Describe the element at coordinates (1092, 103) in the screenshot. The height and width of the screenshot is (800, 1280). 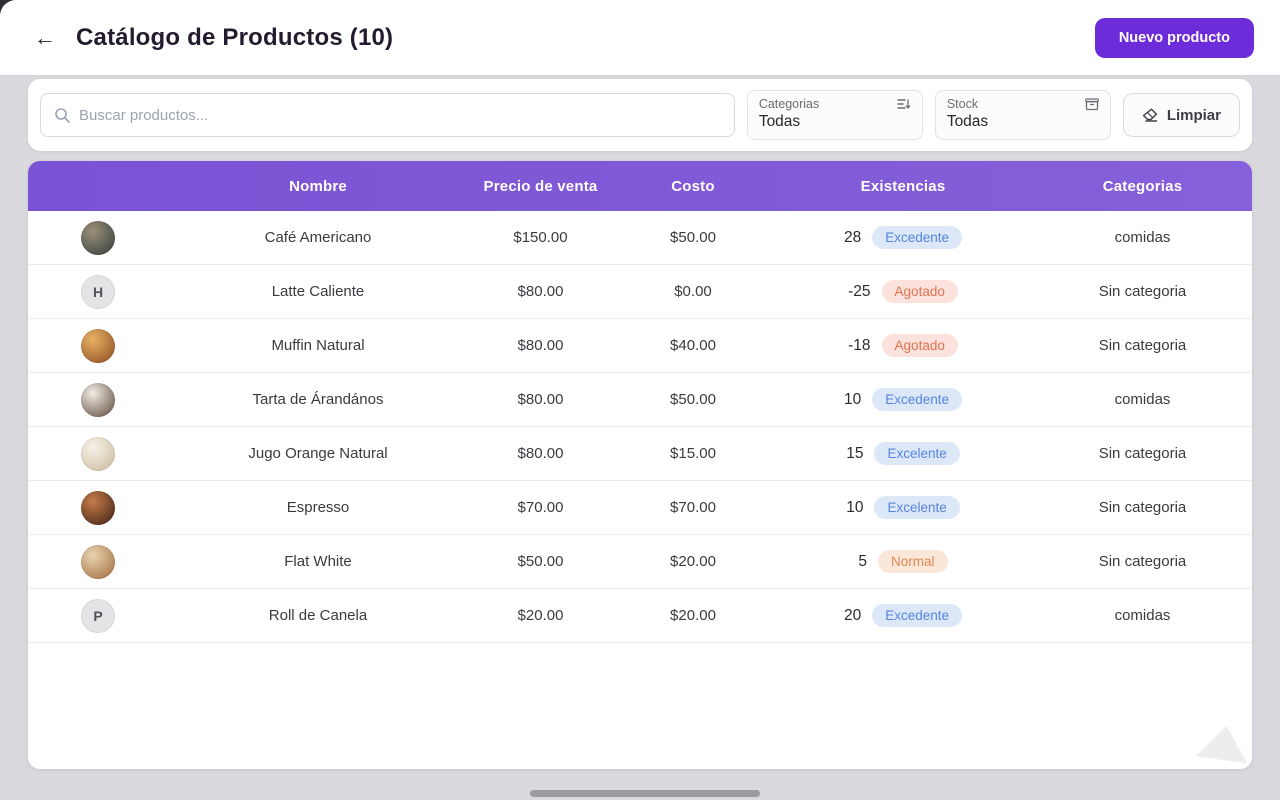
I see `package-icon` at that location.